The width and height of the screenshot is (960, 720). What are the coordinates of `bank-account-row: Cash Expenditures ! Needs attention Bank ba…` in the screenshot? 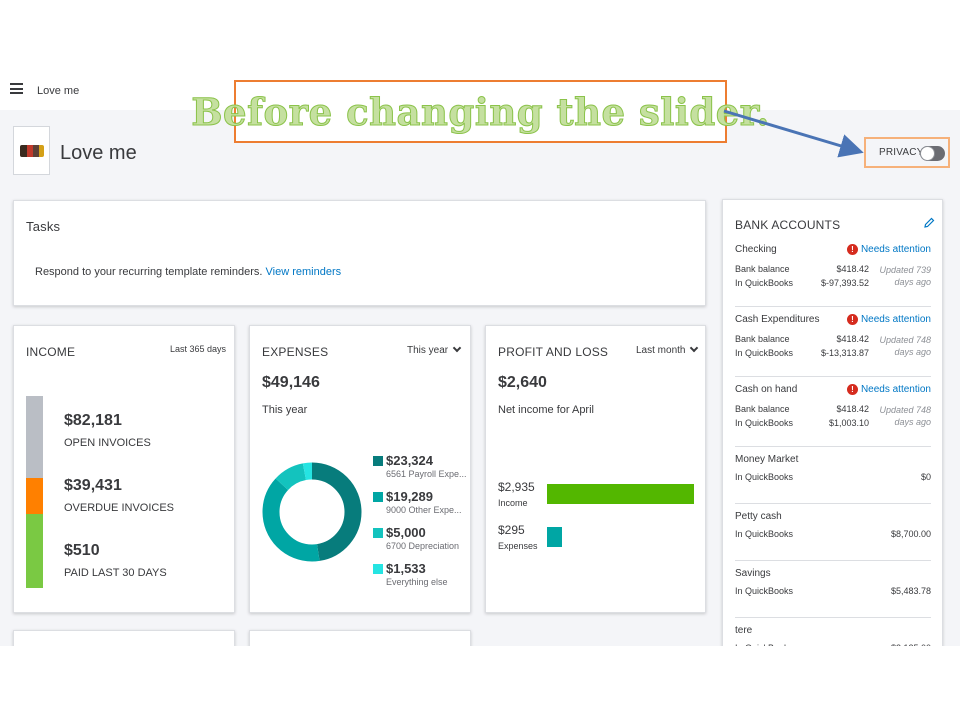 It's located at (833, 345).